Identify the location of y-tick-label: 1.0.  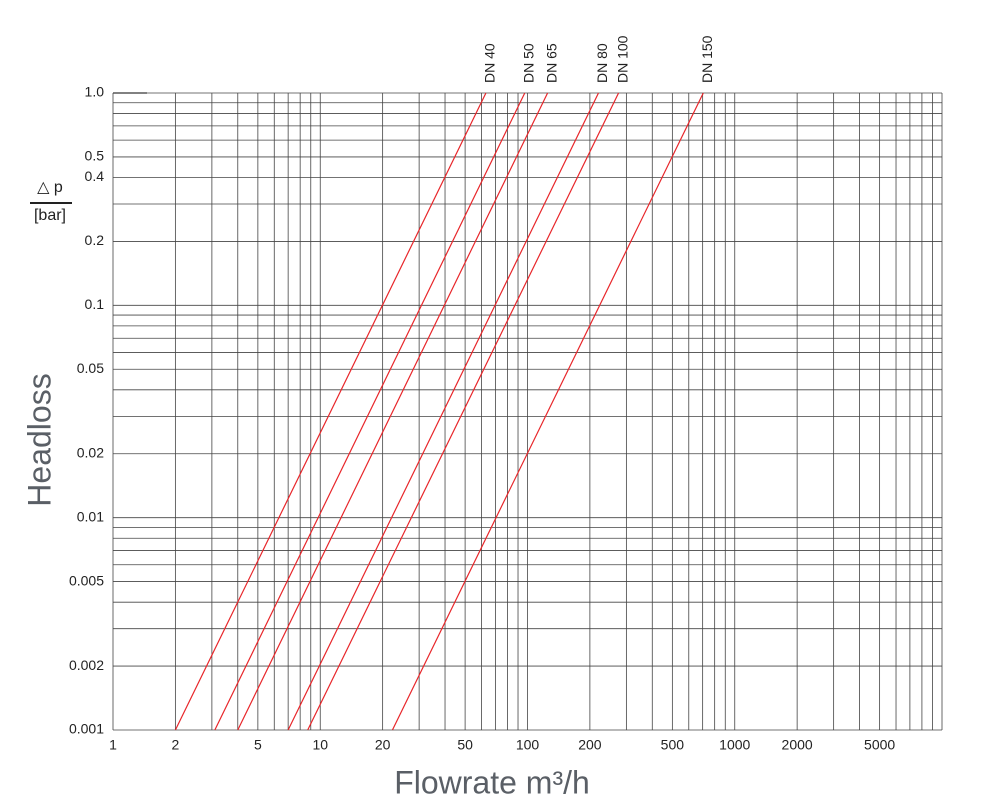
(95, 92).